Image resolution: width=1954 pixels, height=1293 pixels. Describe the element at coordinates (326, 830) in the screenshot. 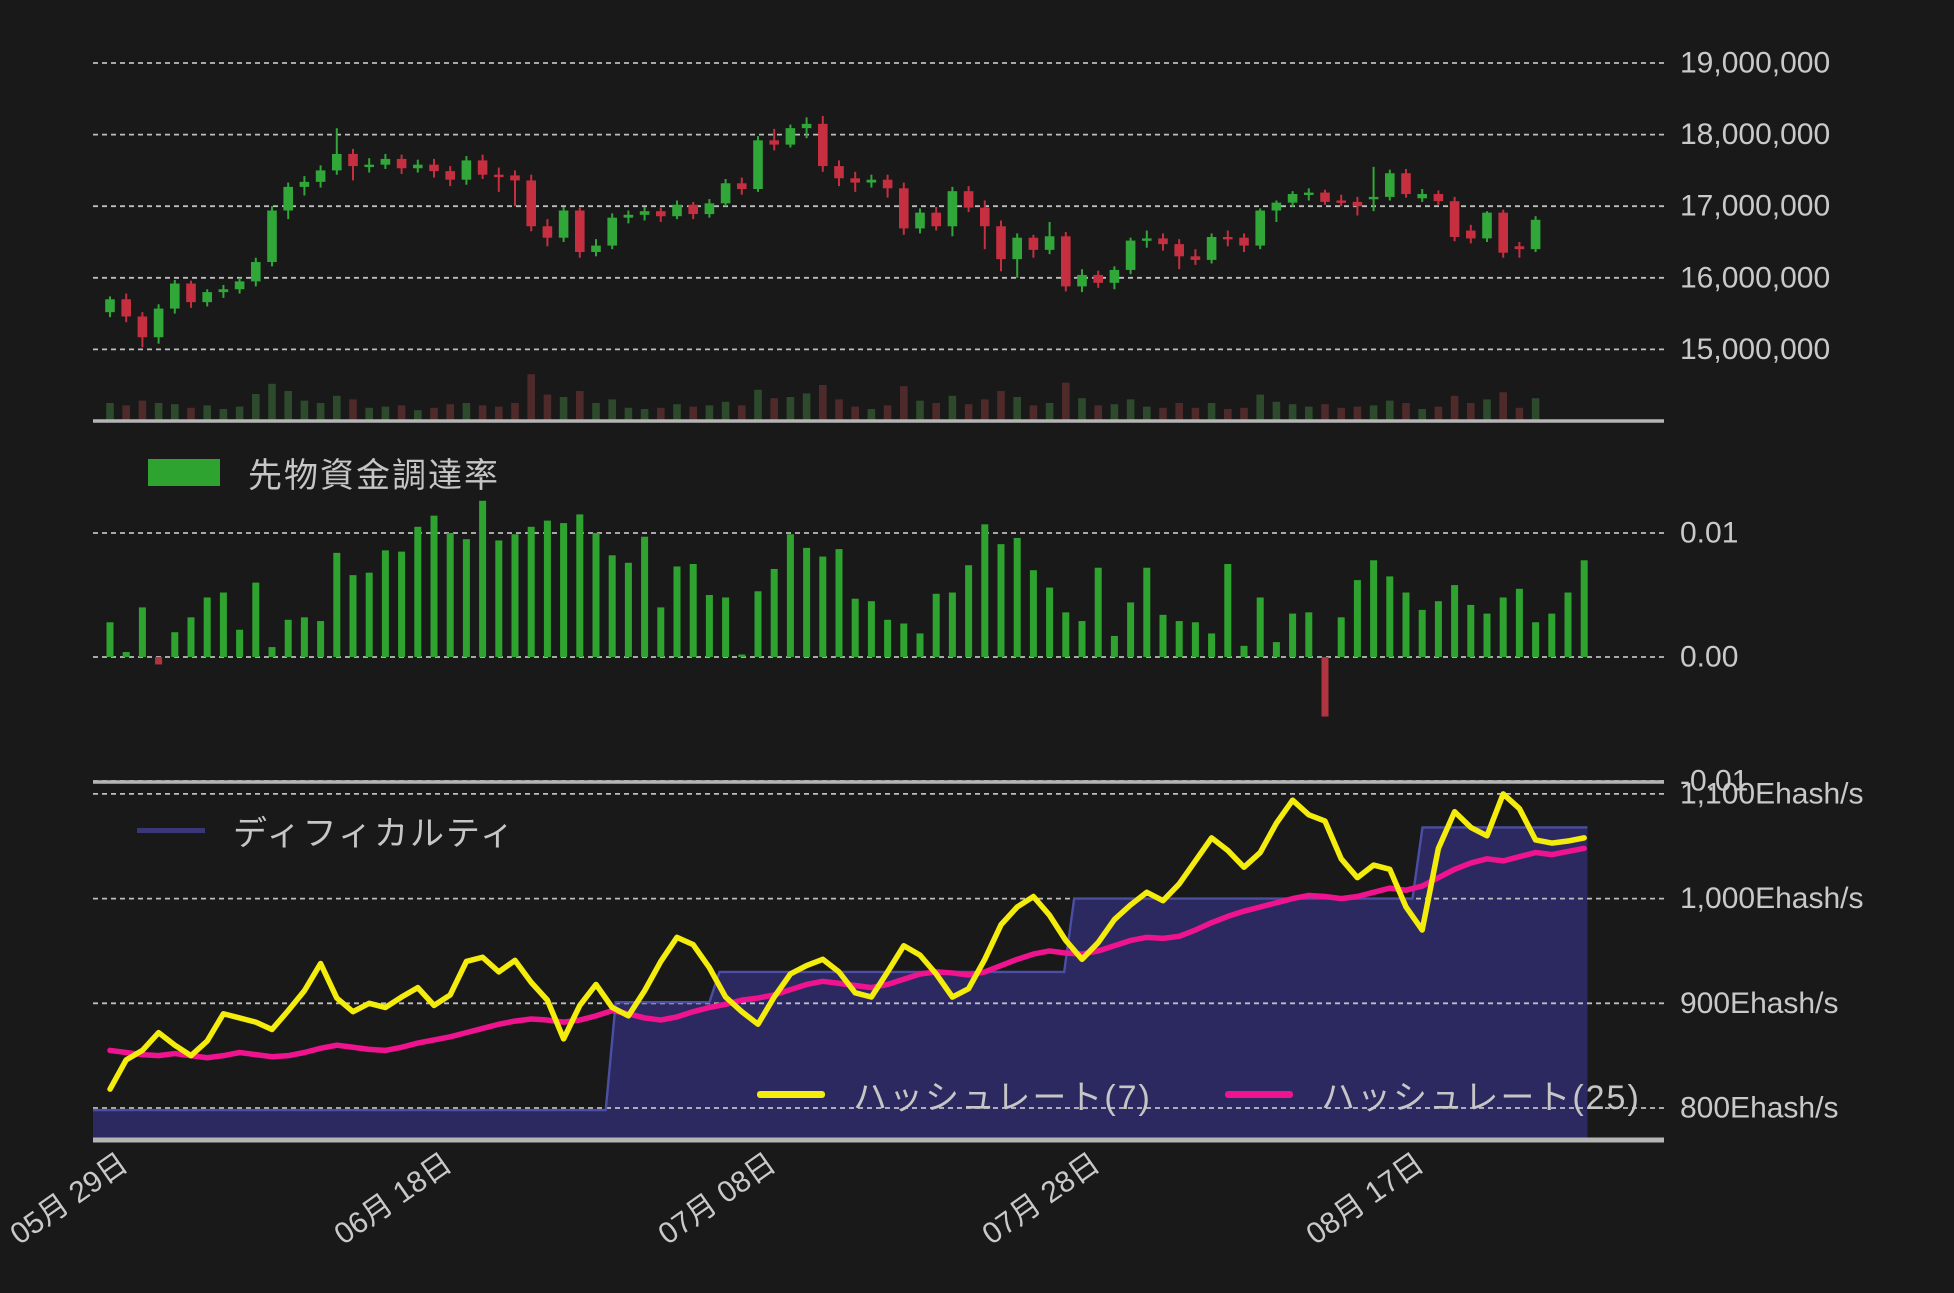

I see `difficulty-legend: ディフィカルティ` at that location.